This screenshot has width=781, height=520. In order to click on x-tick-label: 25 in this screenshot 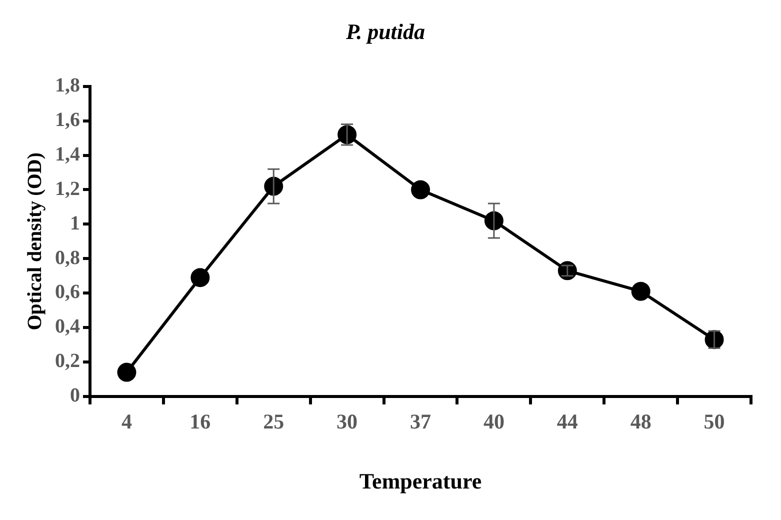, I will do `click(273, 421)`.